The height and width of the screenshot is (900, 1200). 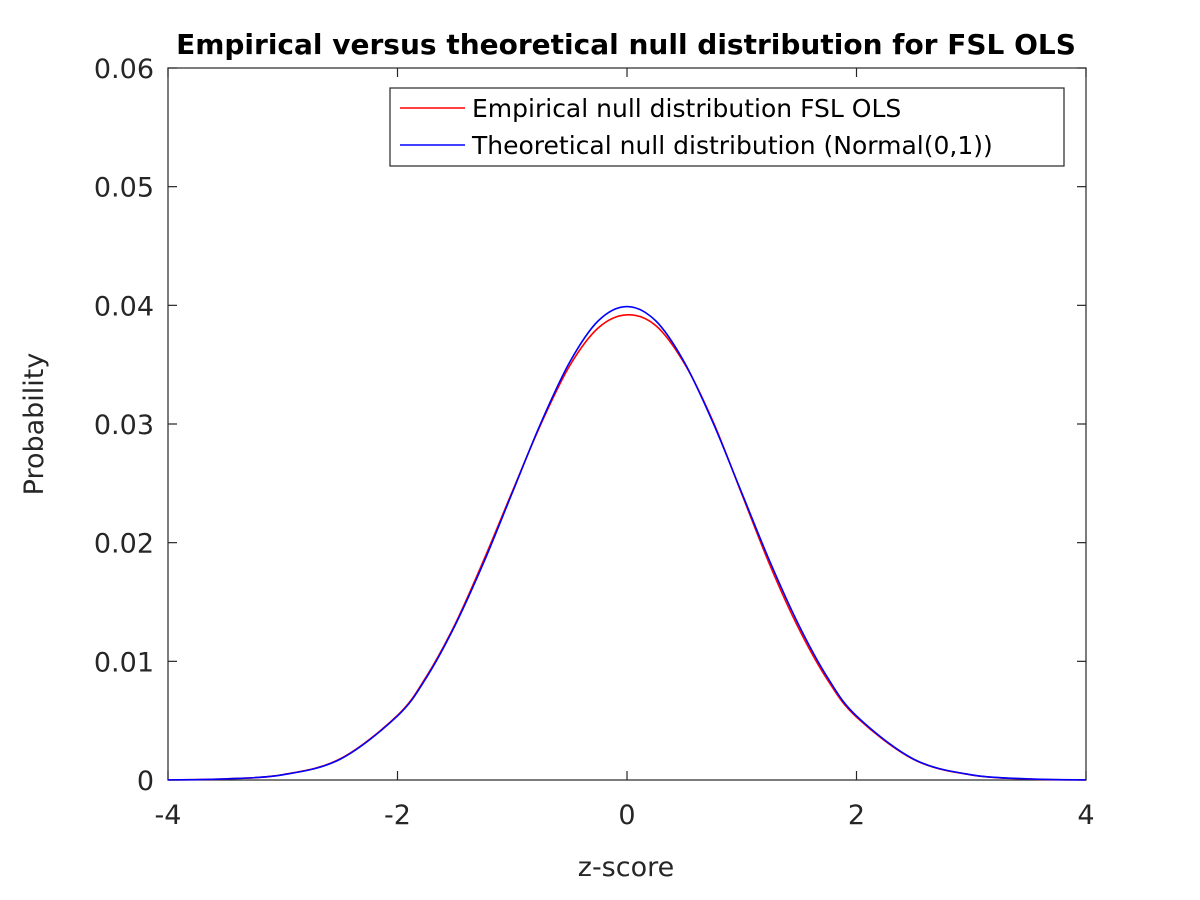 What do you see at coordinates (626, 867) in the screenshot?
I see `x-axis-label: z-score` at bounding box center [626, 867].